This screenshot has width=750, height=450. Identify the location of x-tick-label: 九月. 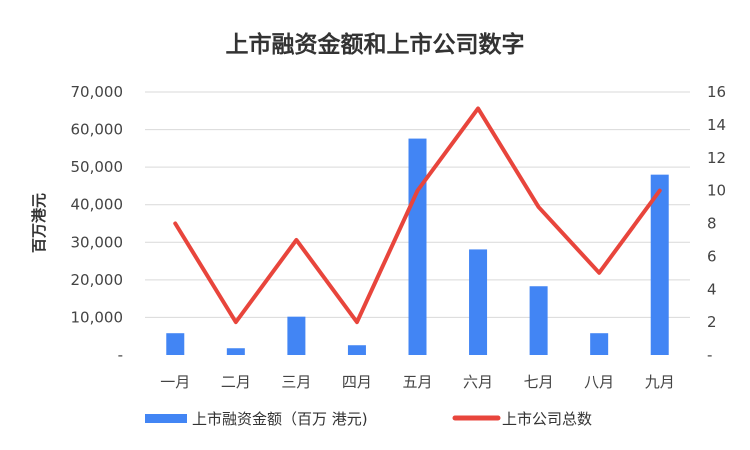
(660, 382).